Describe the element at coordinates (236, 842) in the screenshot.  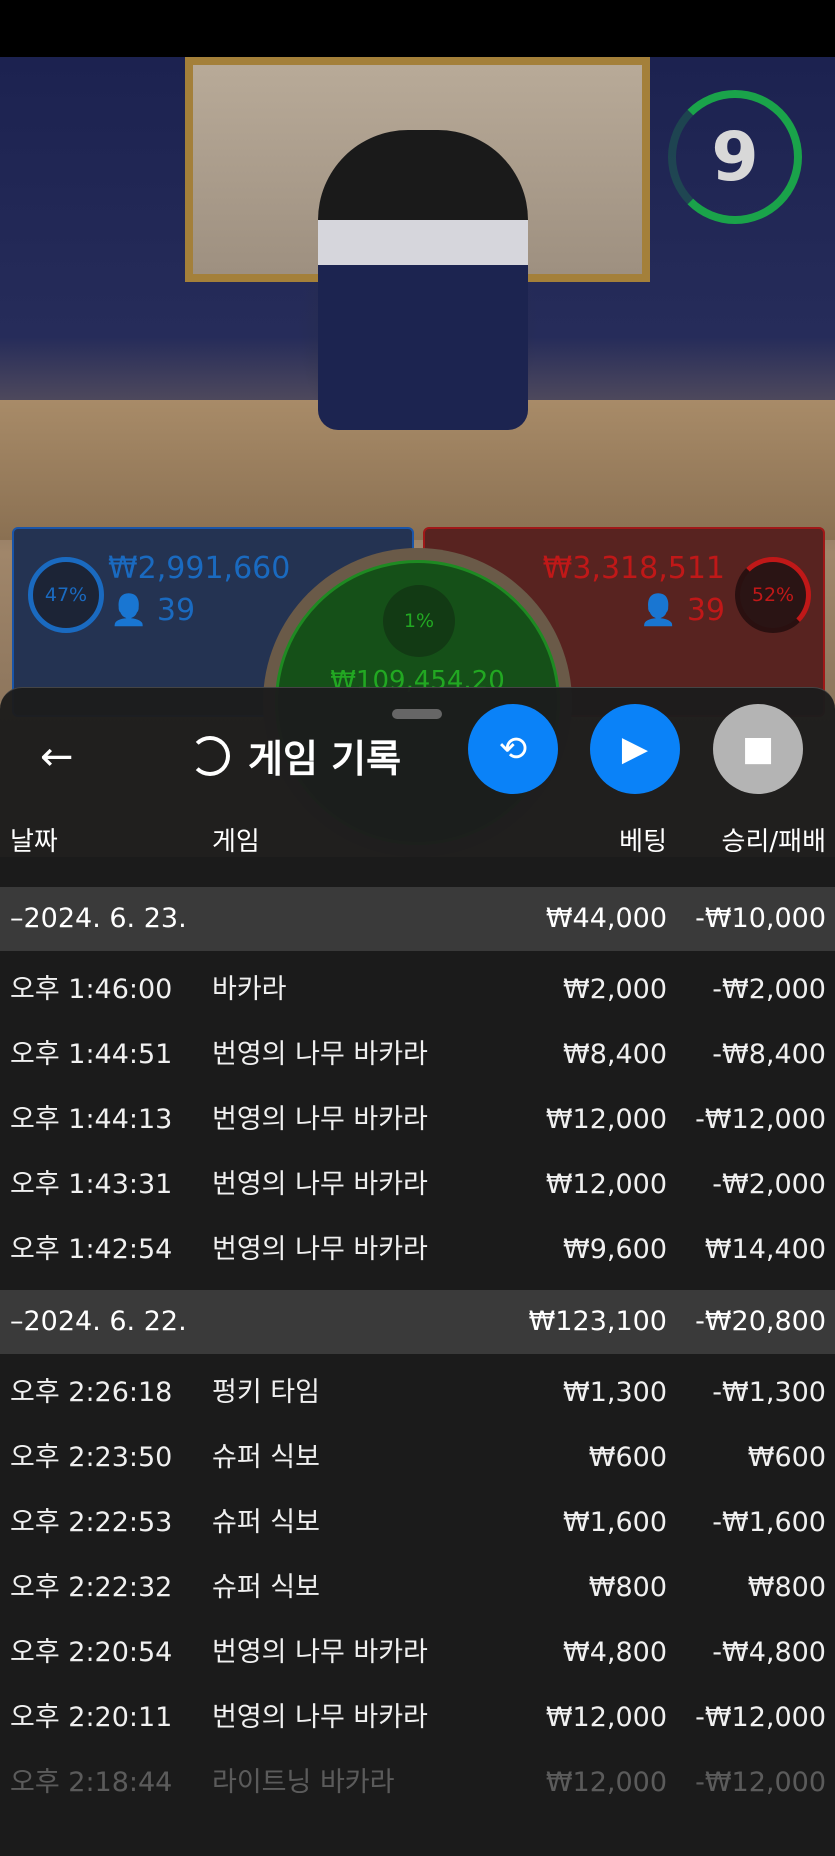
I see `column-game: 게임` at that location.